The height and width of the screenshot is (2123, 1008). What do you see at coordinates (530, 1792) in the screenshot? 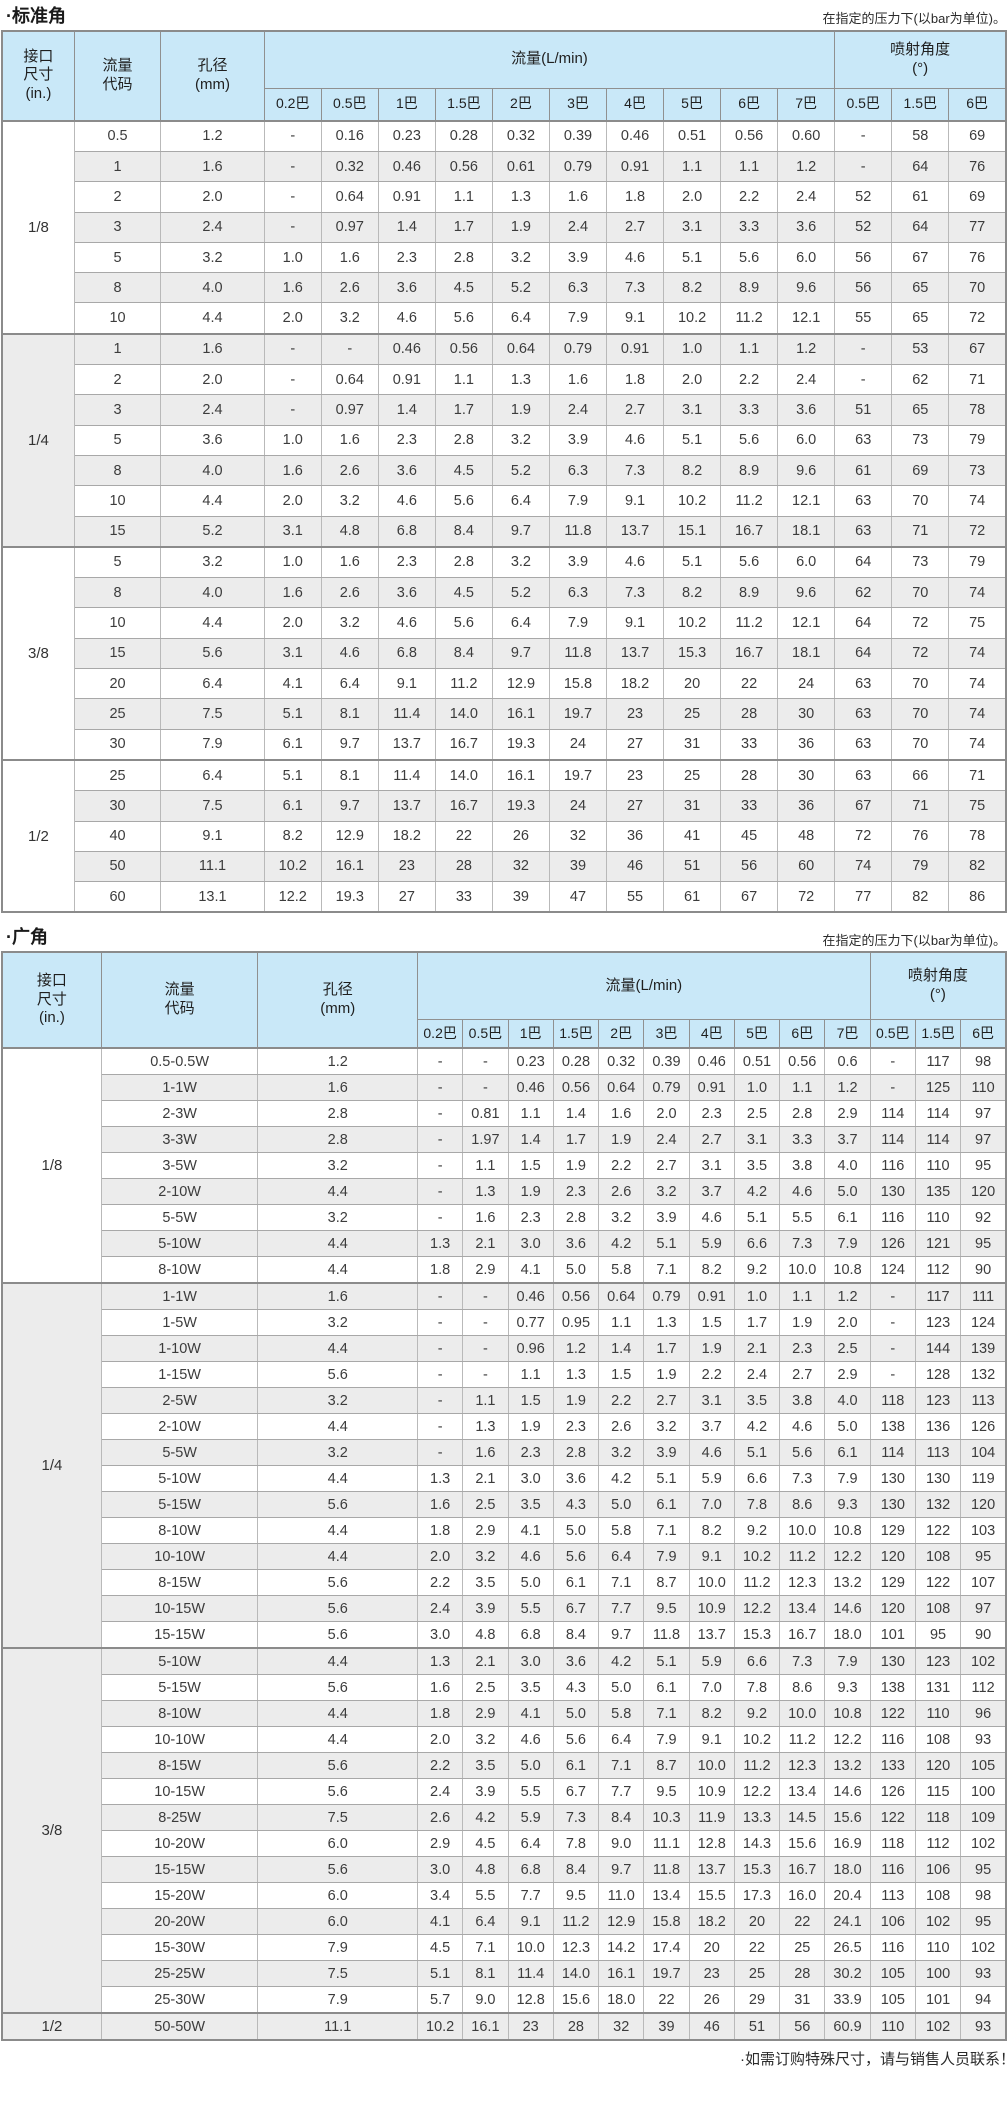
I see `flow-cell: 5.5` at bounding box center [530, 1792].